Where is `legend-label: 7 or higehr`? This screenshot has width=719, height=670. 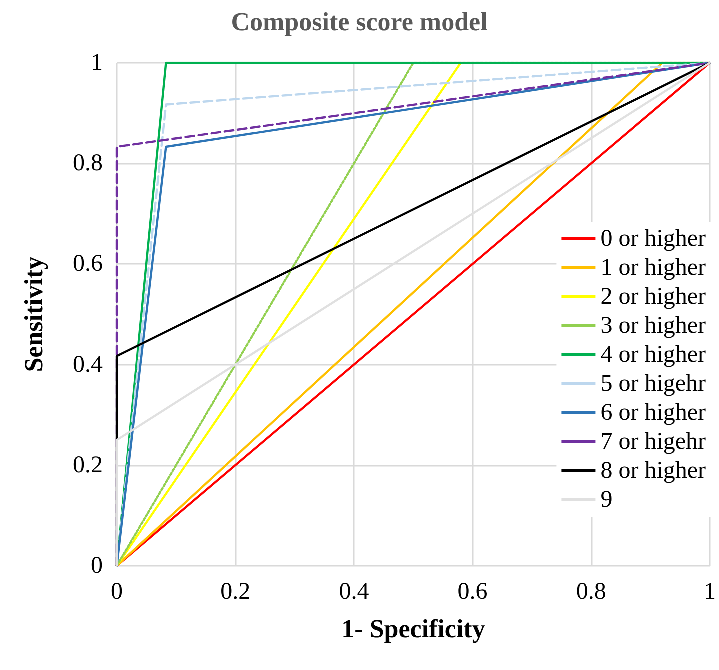
legend-label: 7 or higehr is located at coordinates (653, 442).